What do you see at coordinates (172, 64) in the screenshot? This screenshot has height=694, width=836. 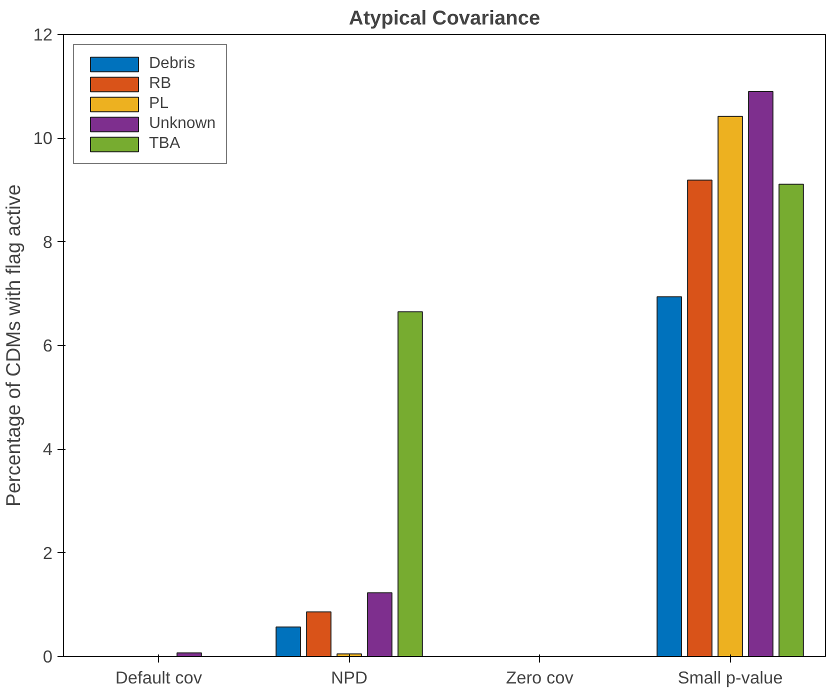 I see `legend-label: Debris` at bounding box center [172, 64].